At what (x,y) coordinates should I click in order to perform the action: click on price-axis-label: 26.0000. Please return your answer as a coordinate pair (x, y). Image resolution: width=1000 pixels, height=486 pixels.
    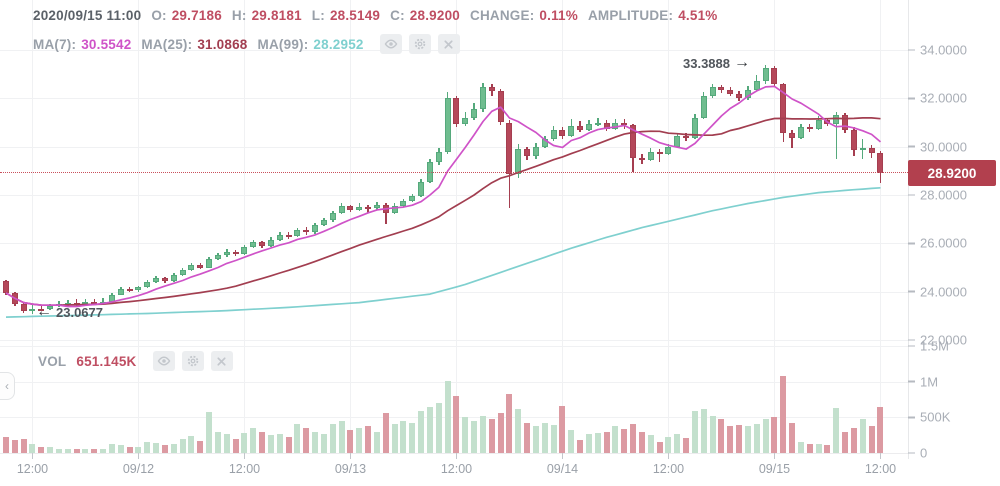
    Looking at the image, I should click on (937, 243).